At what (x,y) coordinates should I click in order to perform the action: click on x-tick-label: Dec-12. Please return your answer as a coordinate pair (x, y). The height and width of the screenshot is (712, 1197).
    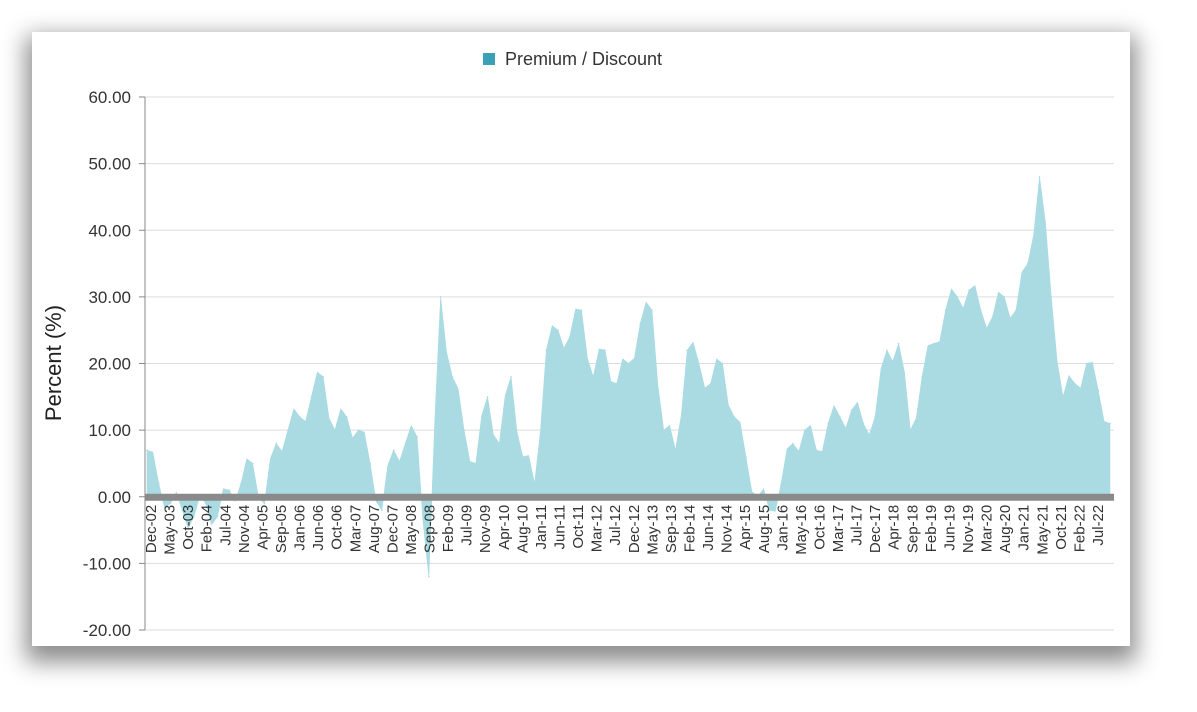
    Looking at the image, I should click on (634, 529).